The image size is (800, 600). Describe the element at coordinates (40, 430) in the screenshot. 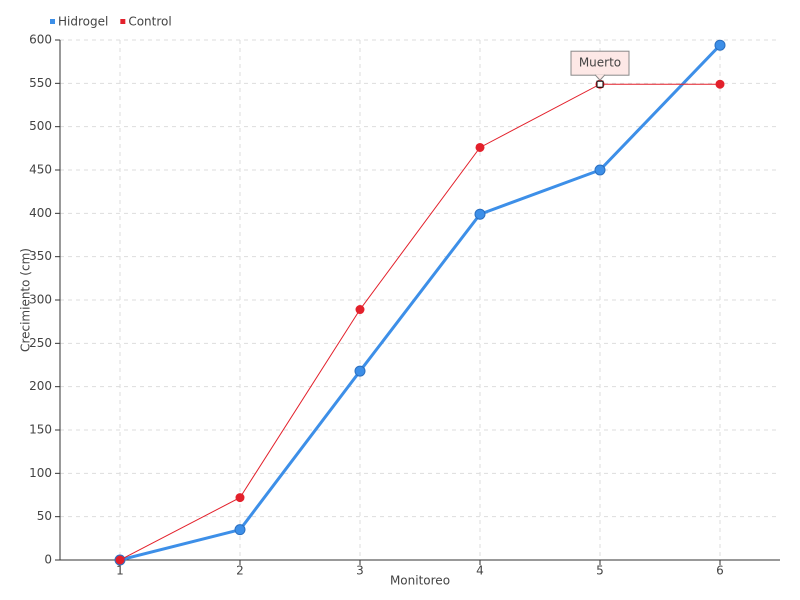

I see `y-tick-label: 150` at that location.